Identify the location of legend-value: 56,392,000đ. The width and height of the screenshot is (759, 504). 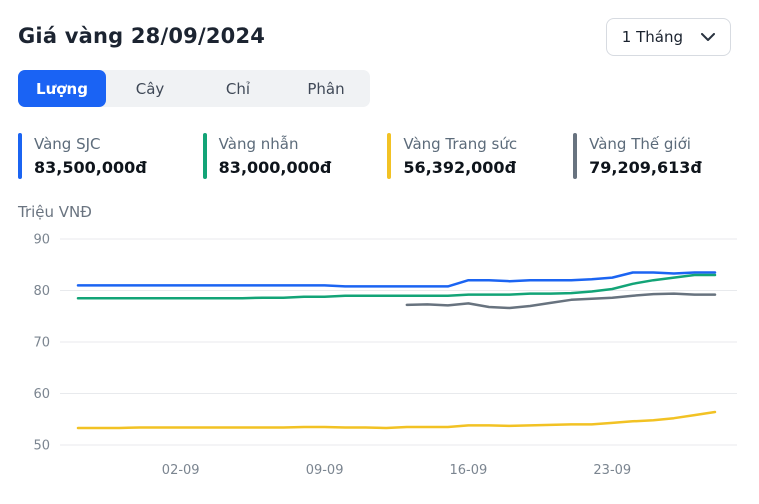
(460, 167).